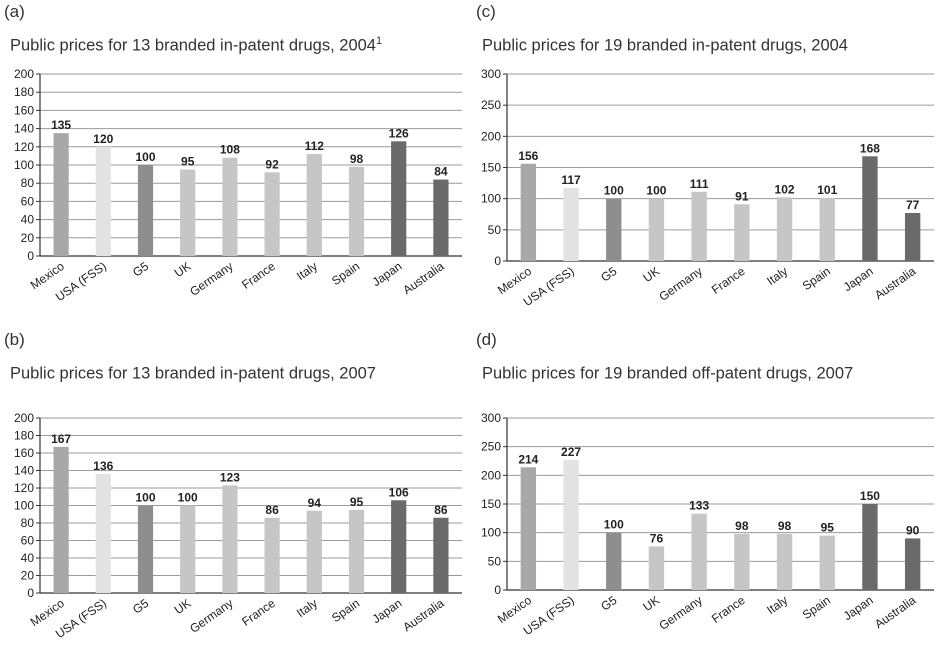 Image resolution: width=944 pixels, height=656 pixels. What do you see at coordinates (24, 453) in the screenshot?
I see `y-tick-label: 160` at bounding box center [24, 453].